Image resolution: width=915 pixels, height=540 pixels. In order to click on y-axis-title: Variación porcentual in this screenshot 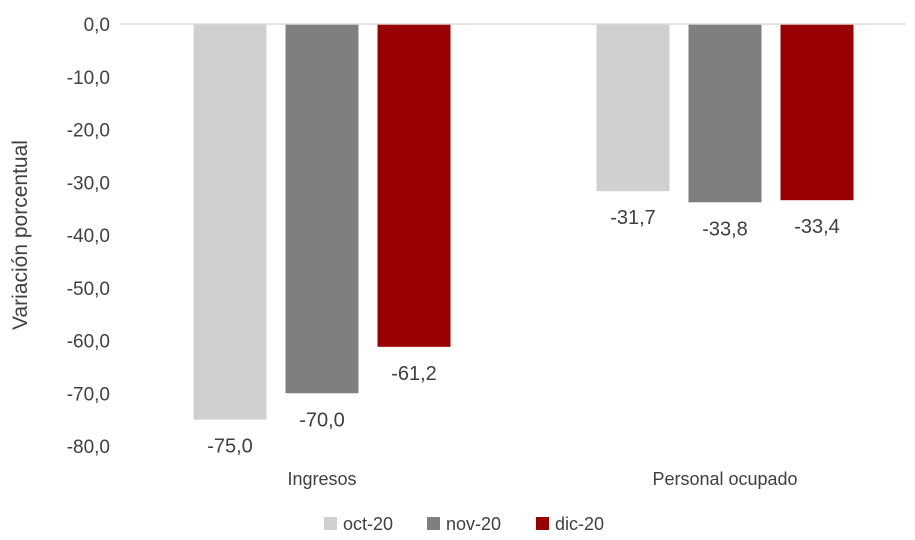, I will do `click(20, 235)`.